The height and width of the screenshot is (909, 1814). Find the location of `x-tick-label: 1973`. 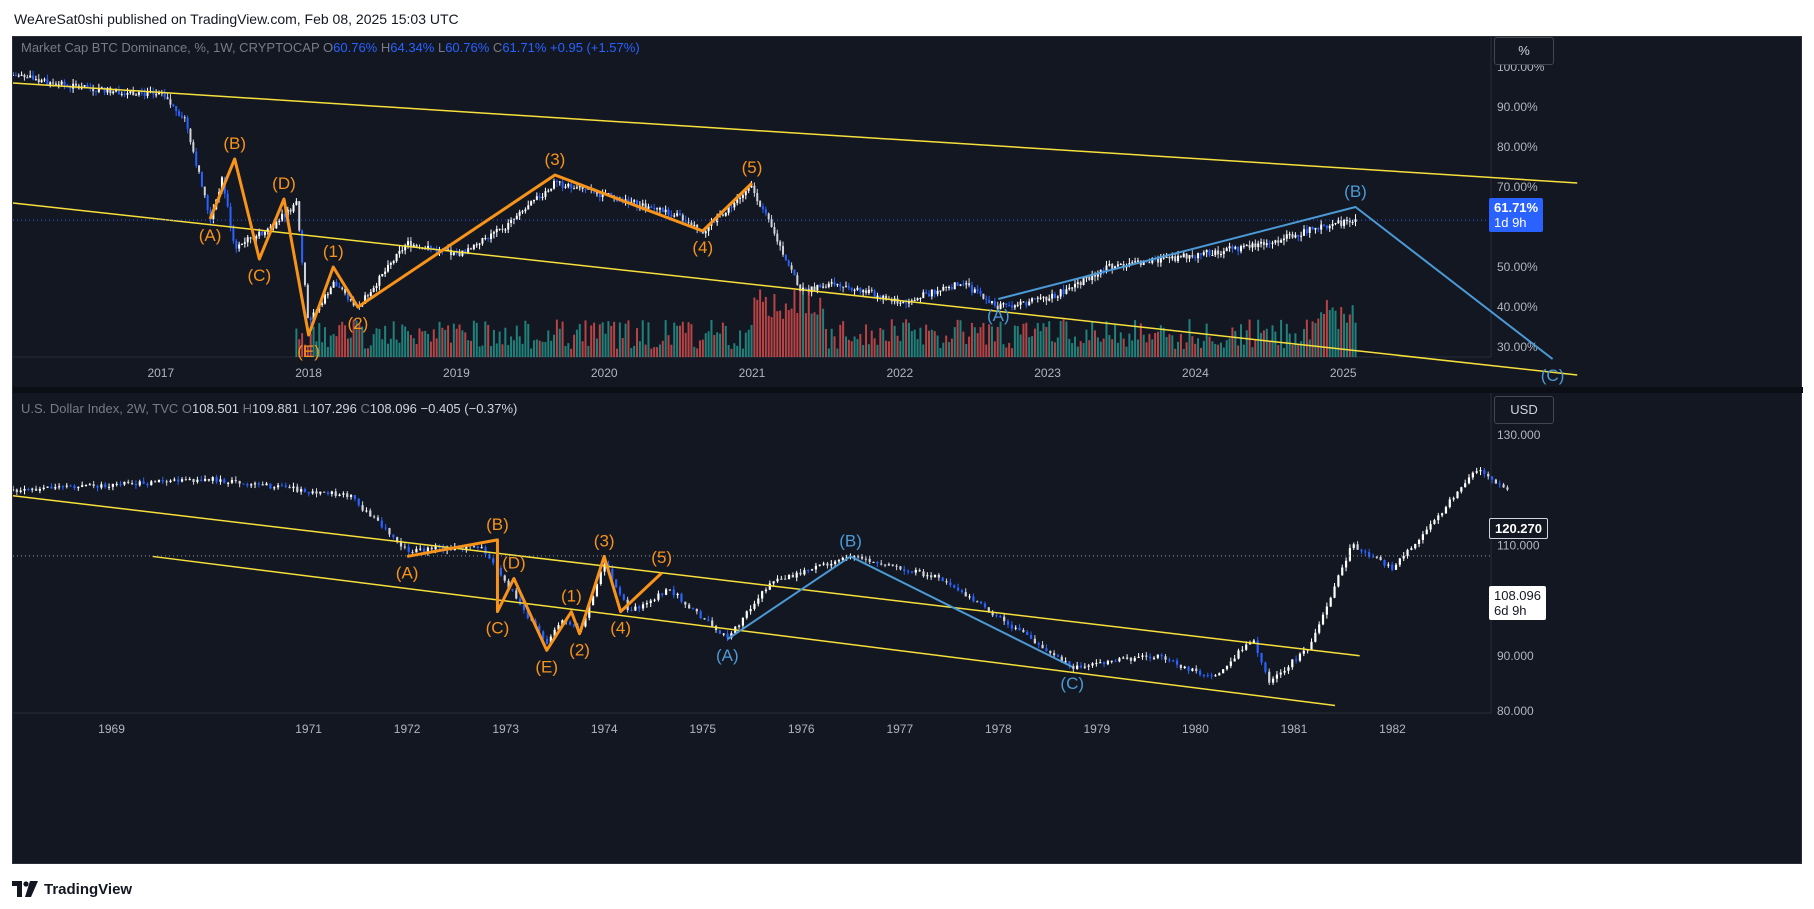

x-tick-label: 1973 is located at coordinates (505, 729).